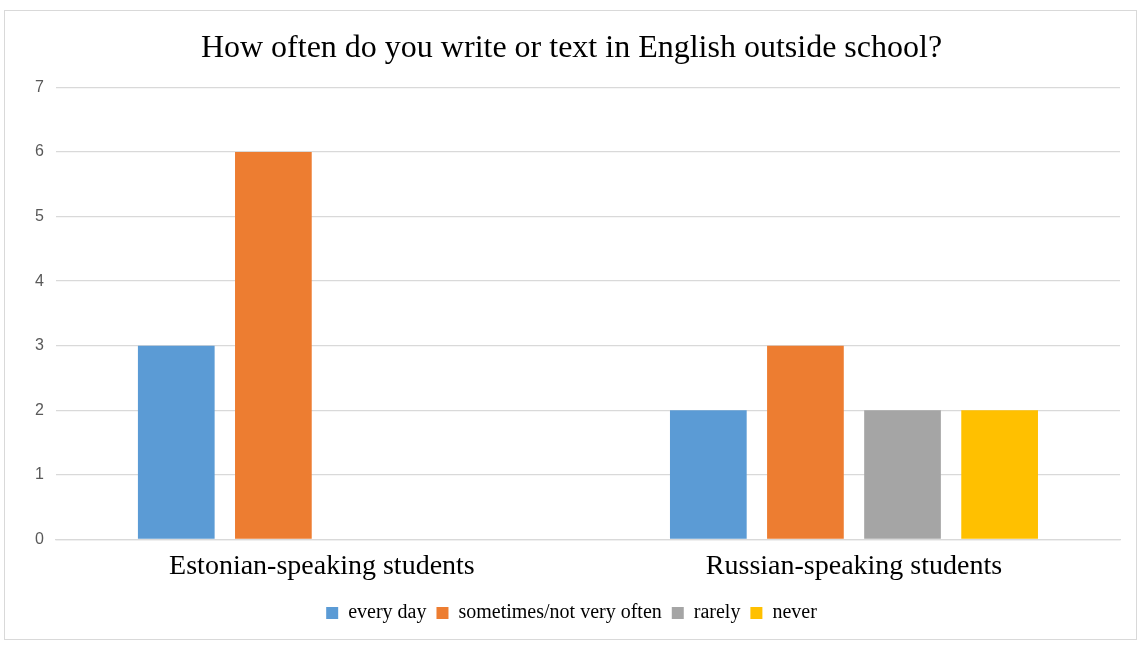 This screenshot has width=1143, height=645. Describe the element at coordinates (39, 151) in the screenshot. I see `y-tick-label: 6` at that location.